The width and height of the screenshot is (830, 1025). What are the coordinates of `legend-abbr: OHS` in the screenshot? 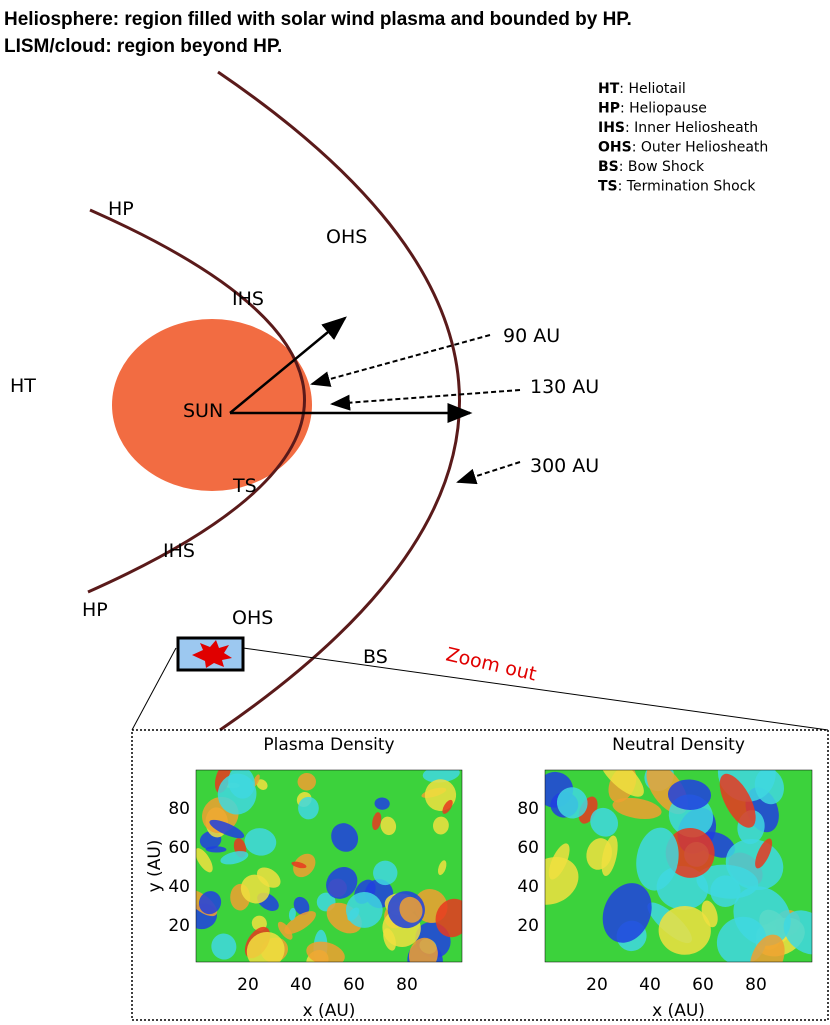 It's located at (615, 148).